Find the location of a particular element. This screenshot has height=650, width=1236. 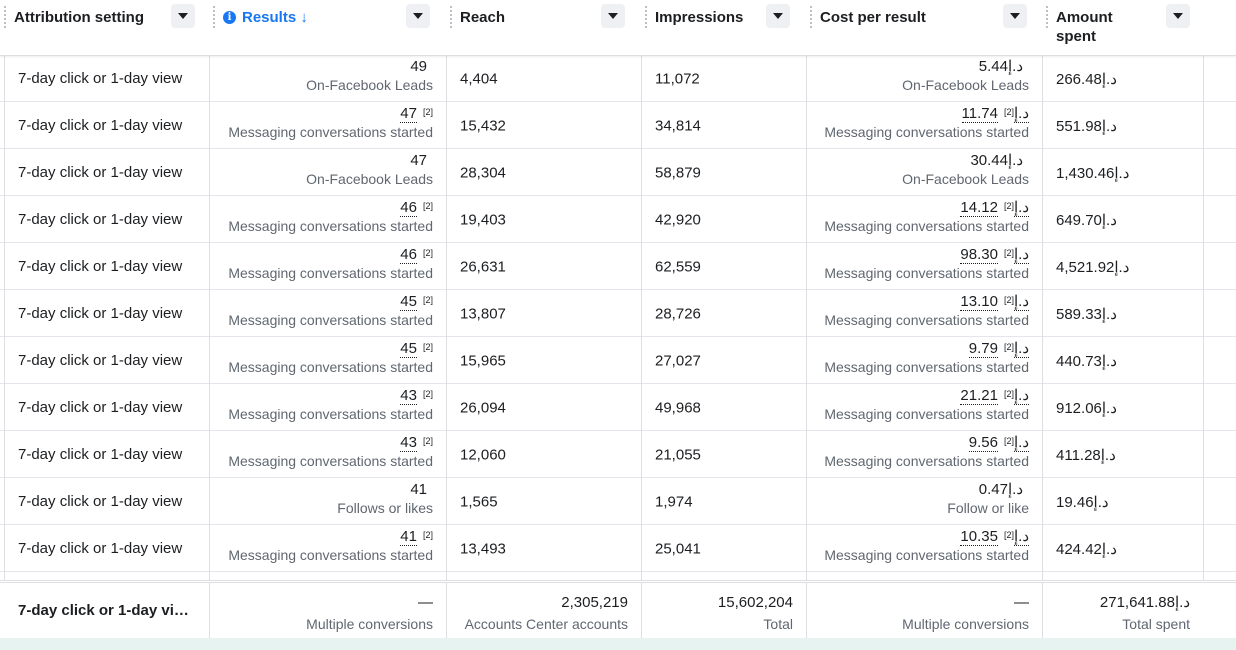

results-value: 41 is located at coordinates (408, 537).